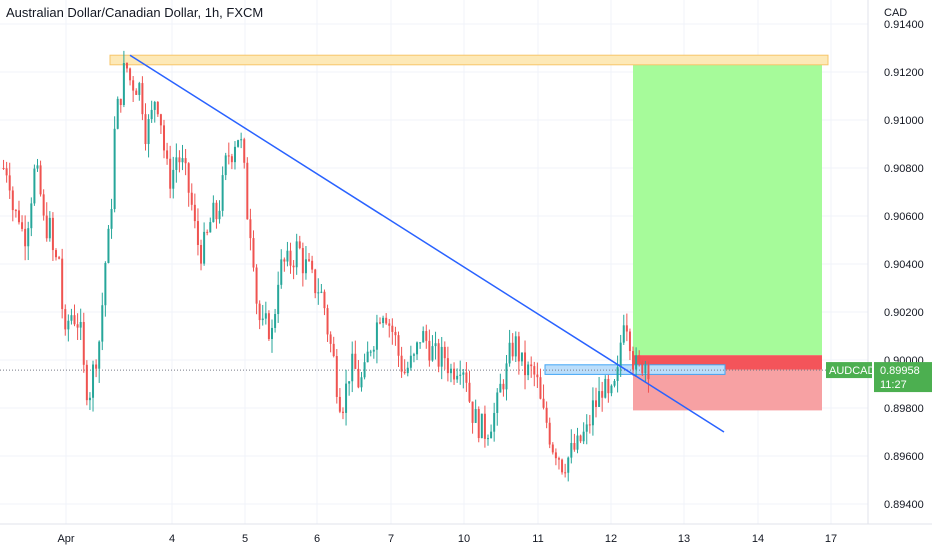 The image size is (932, 550). What do you see at coordinates (464, 539) in the screenshot?
I see `x-tick-label: 10` at bounding box center [464, 539].